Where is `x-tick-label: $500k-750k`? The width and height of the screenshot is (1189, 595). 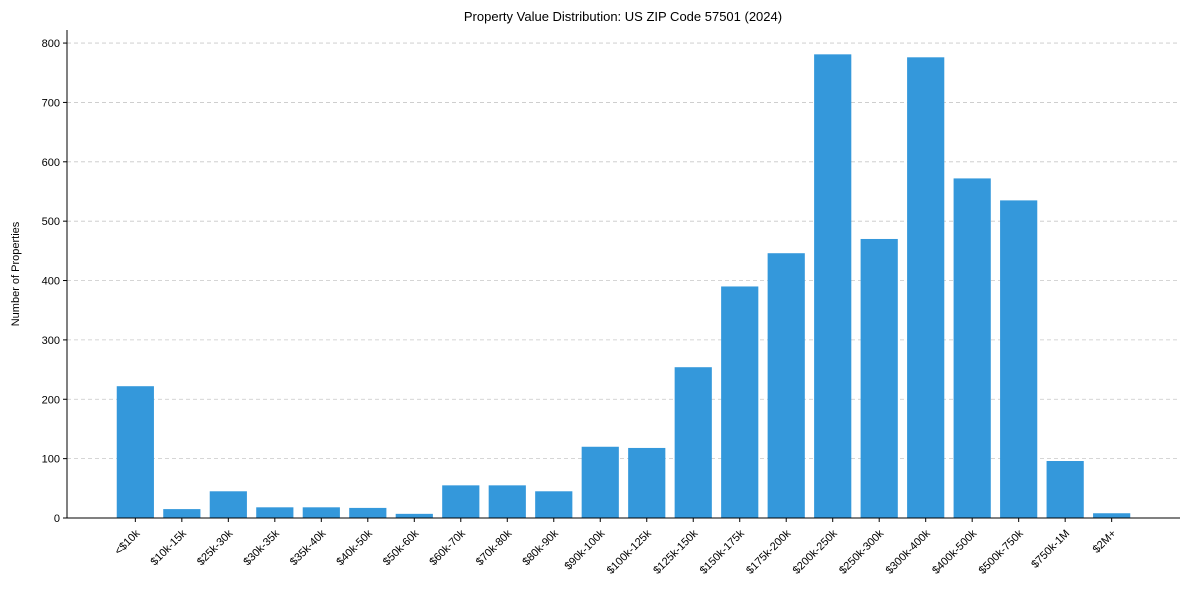
x-tick-label: $500k-750k is located at coordinates (1001, 551).